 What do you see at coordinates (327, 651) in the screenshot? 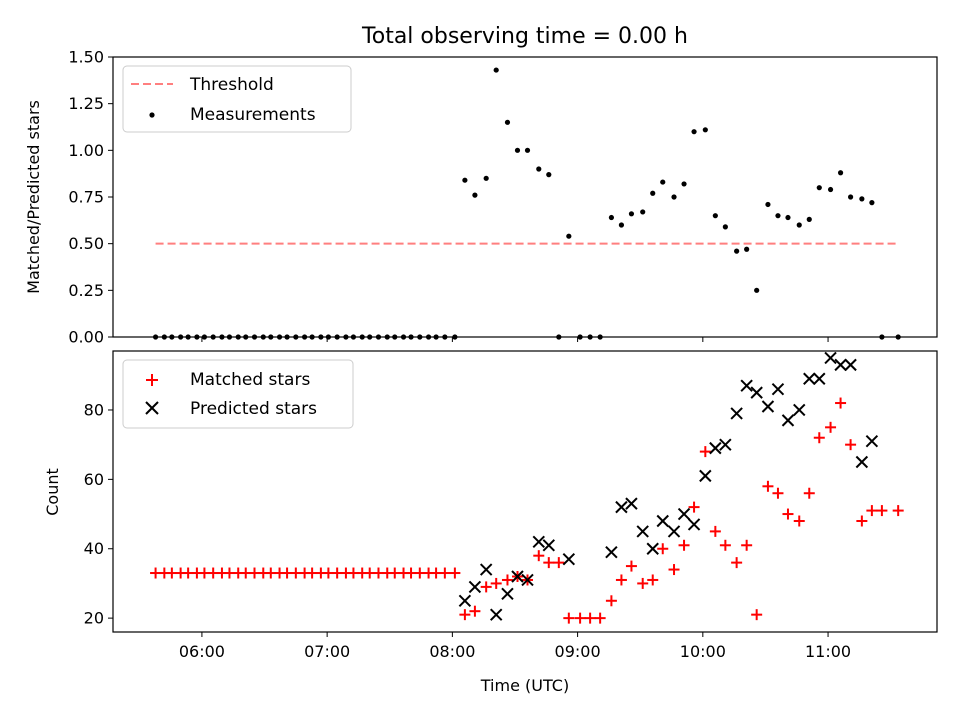
I see `x-tick-label: 07:00` at bounding box center [327, 651].